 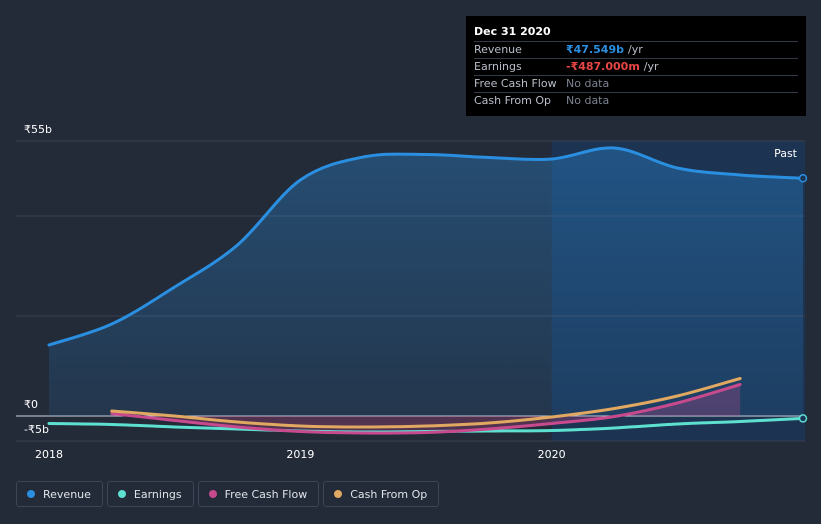 What do you see at coordinates (498, 66) in the screenshot?
I see `tooltip-label: Earnings` at bounding box center [498, 66].